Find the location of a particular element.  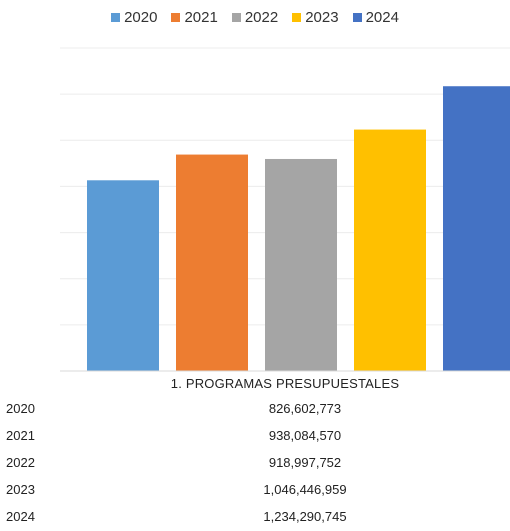

bar-2023 is located at coordinates (390, 250).